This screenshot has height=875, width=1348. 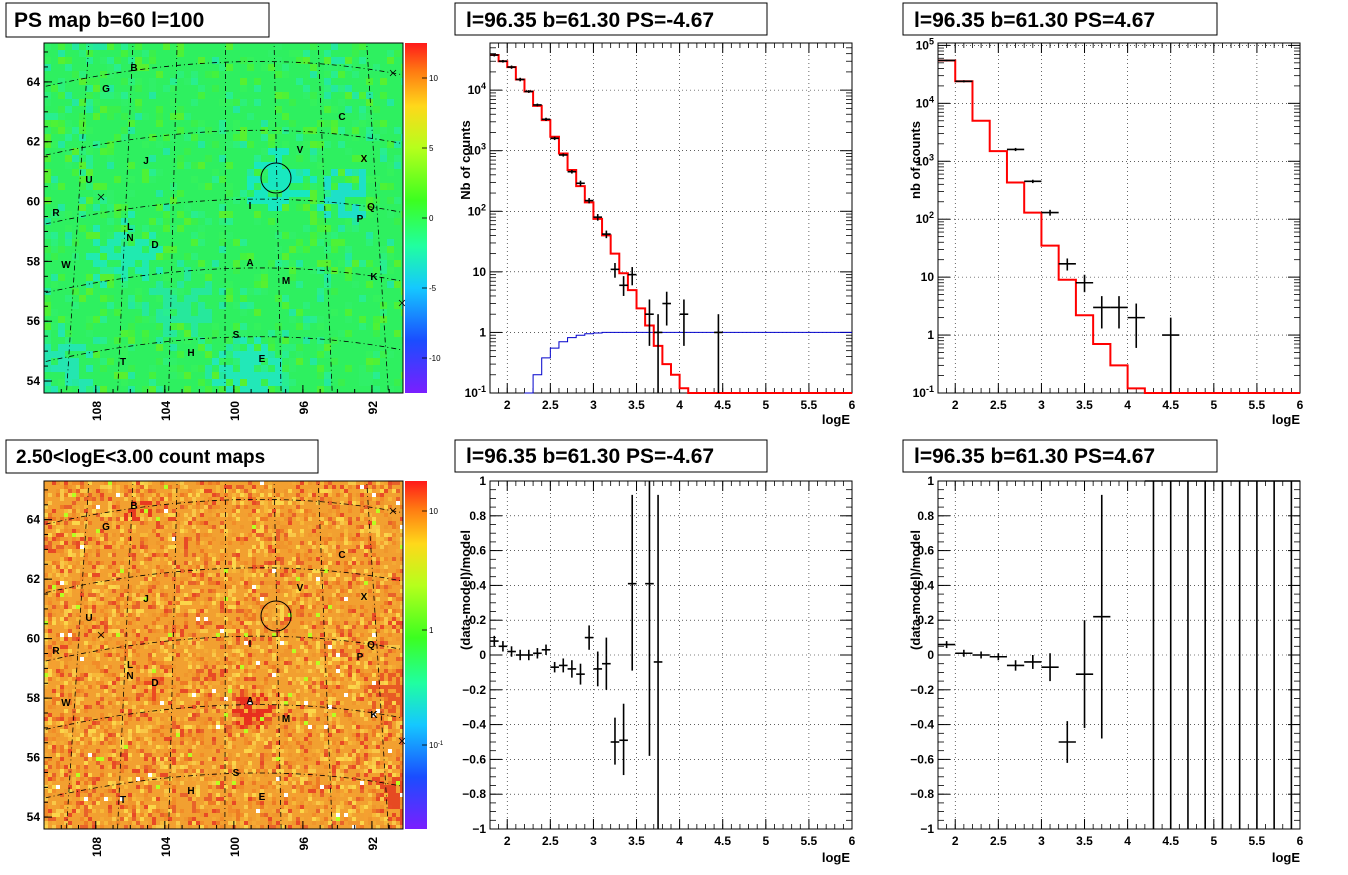 I want to click on longitude-line, so click(x=78, y=218).